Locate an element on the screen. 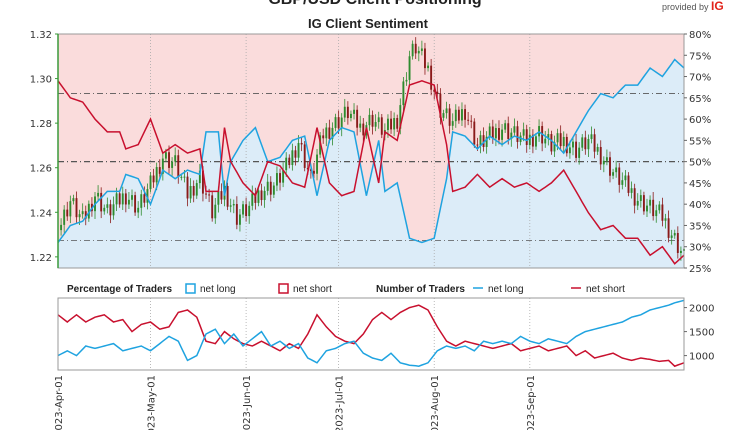 The height and width of the screenshot is (430, 750). pct-tick-label: 45% is located at coordinates (700, 184).